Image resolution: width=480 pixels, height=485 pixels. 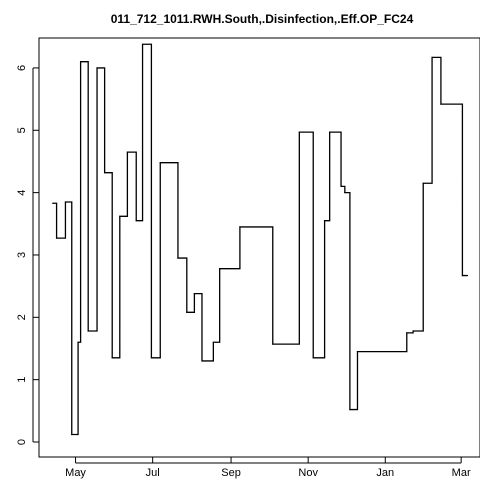 What do you see at coordinates (22, 130) in the screenshot?
I see `y-tick-label: 5` at bounding box center [22, 130].